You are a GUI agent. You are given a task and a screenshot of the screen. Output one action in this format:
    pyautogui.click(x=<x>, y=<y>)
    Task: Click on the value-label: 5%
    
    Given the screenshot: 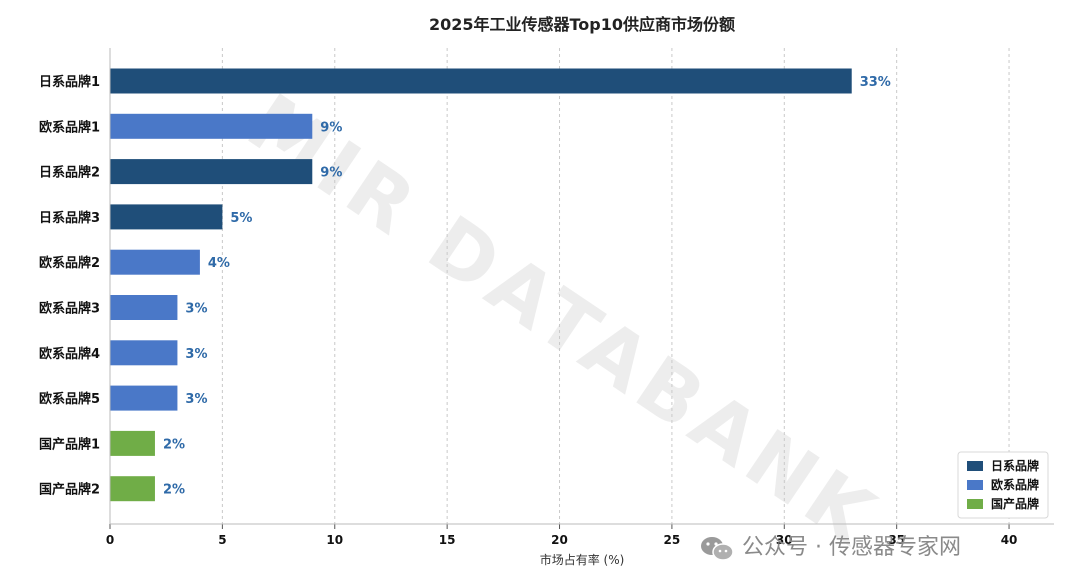 What is the action you would take?
    pyautogui.click(x=241, y=218)
    